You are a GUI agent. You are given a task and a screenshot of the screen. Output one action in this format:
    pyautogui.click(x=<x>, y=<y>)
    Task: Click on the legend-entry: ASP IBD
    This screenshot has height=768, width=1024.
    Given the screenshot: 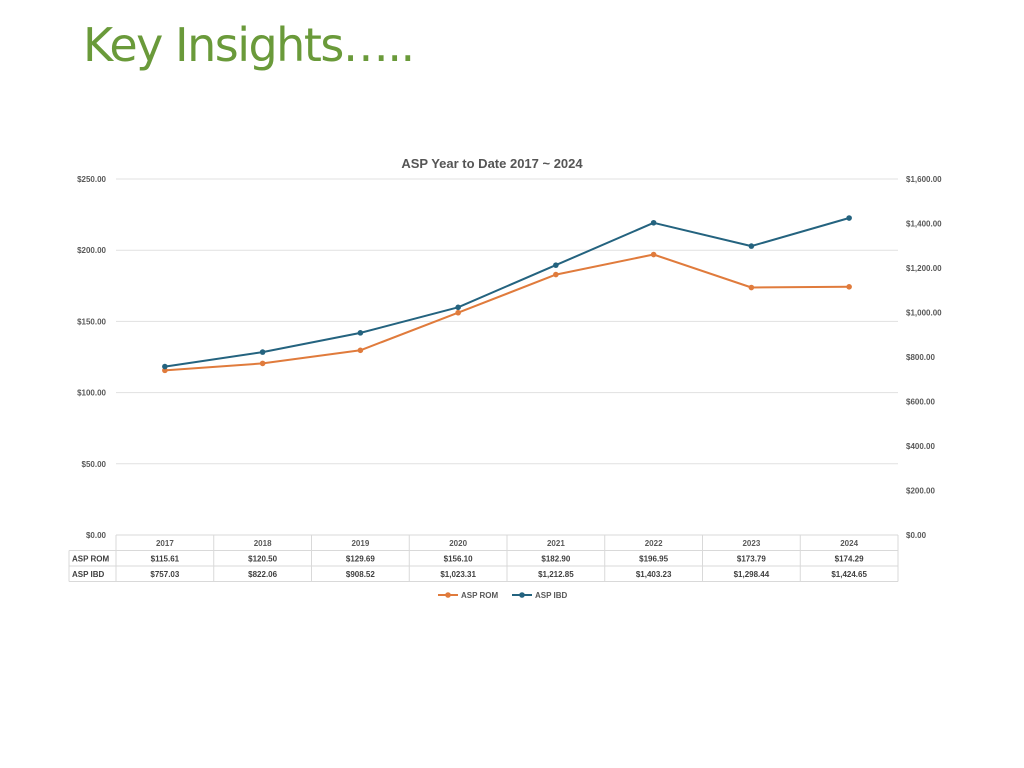 What is the action you would take?
    pyautogui.click(x=540, y=595)
    